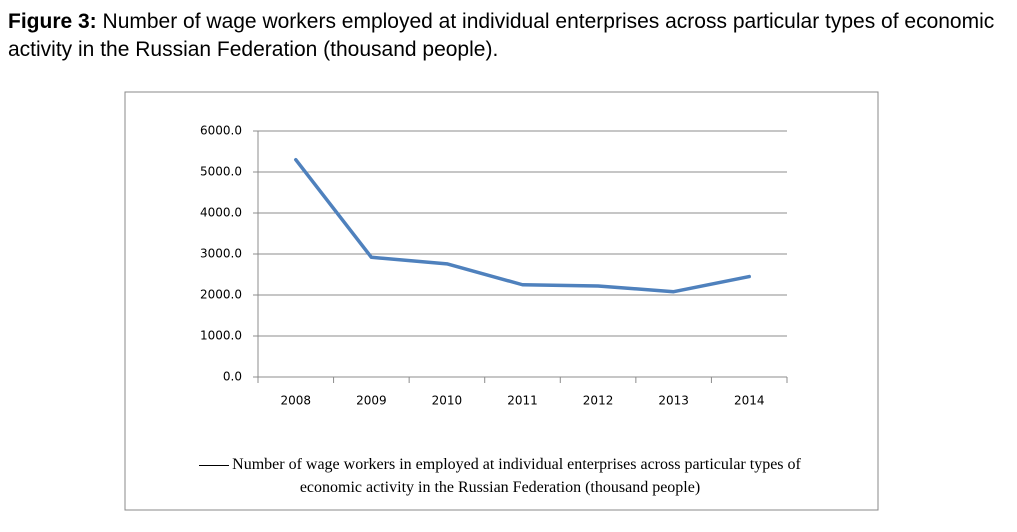 The height and width of the screenshot is (532, 1017). What do you see at coordinates (221, 131) in the screenshot?
I see `y-tick-label: 6000.0` at bounding box center [221, 131].